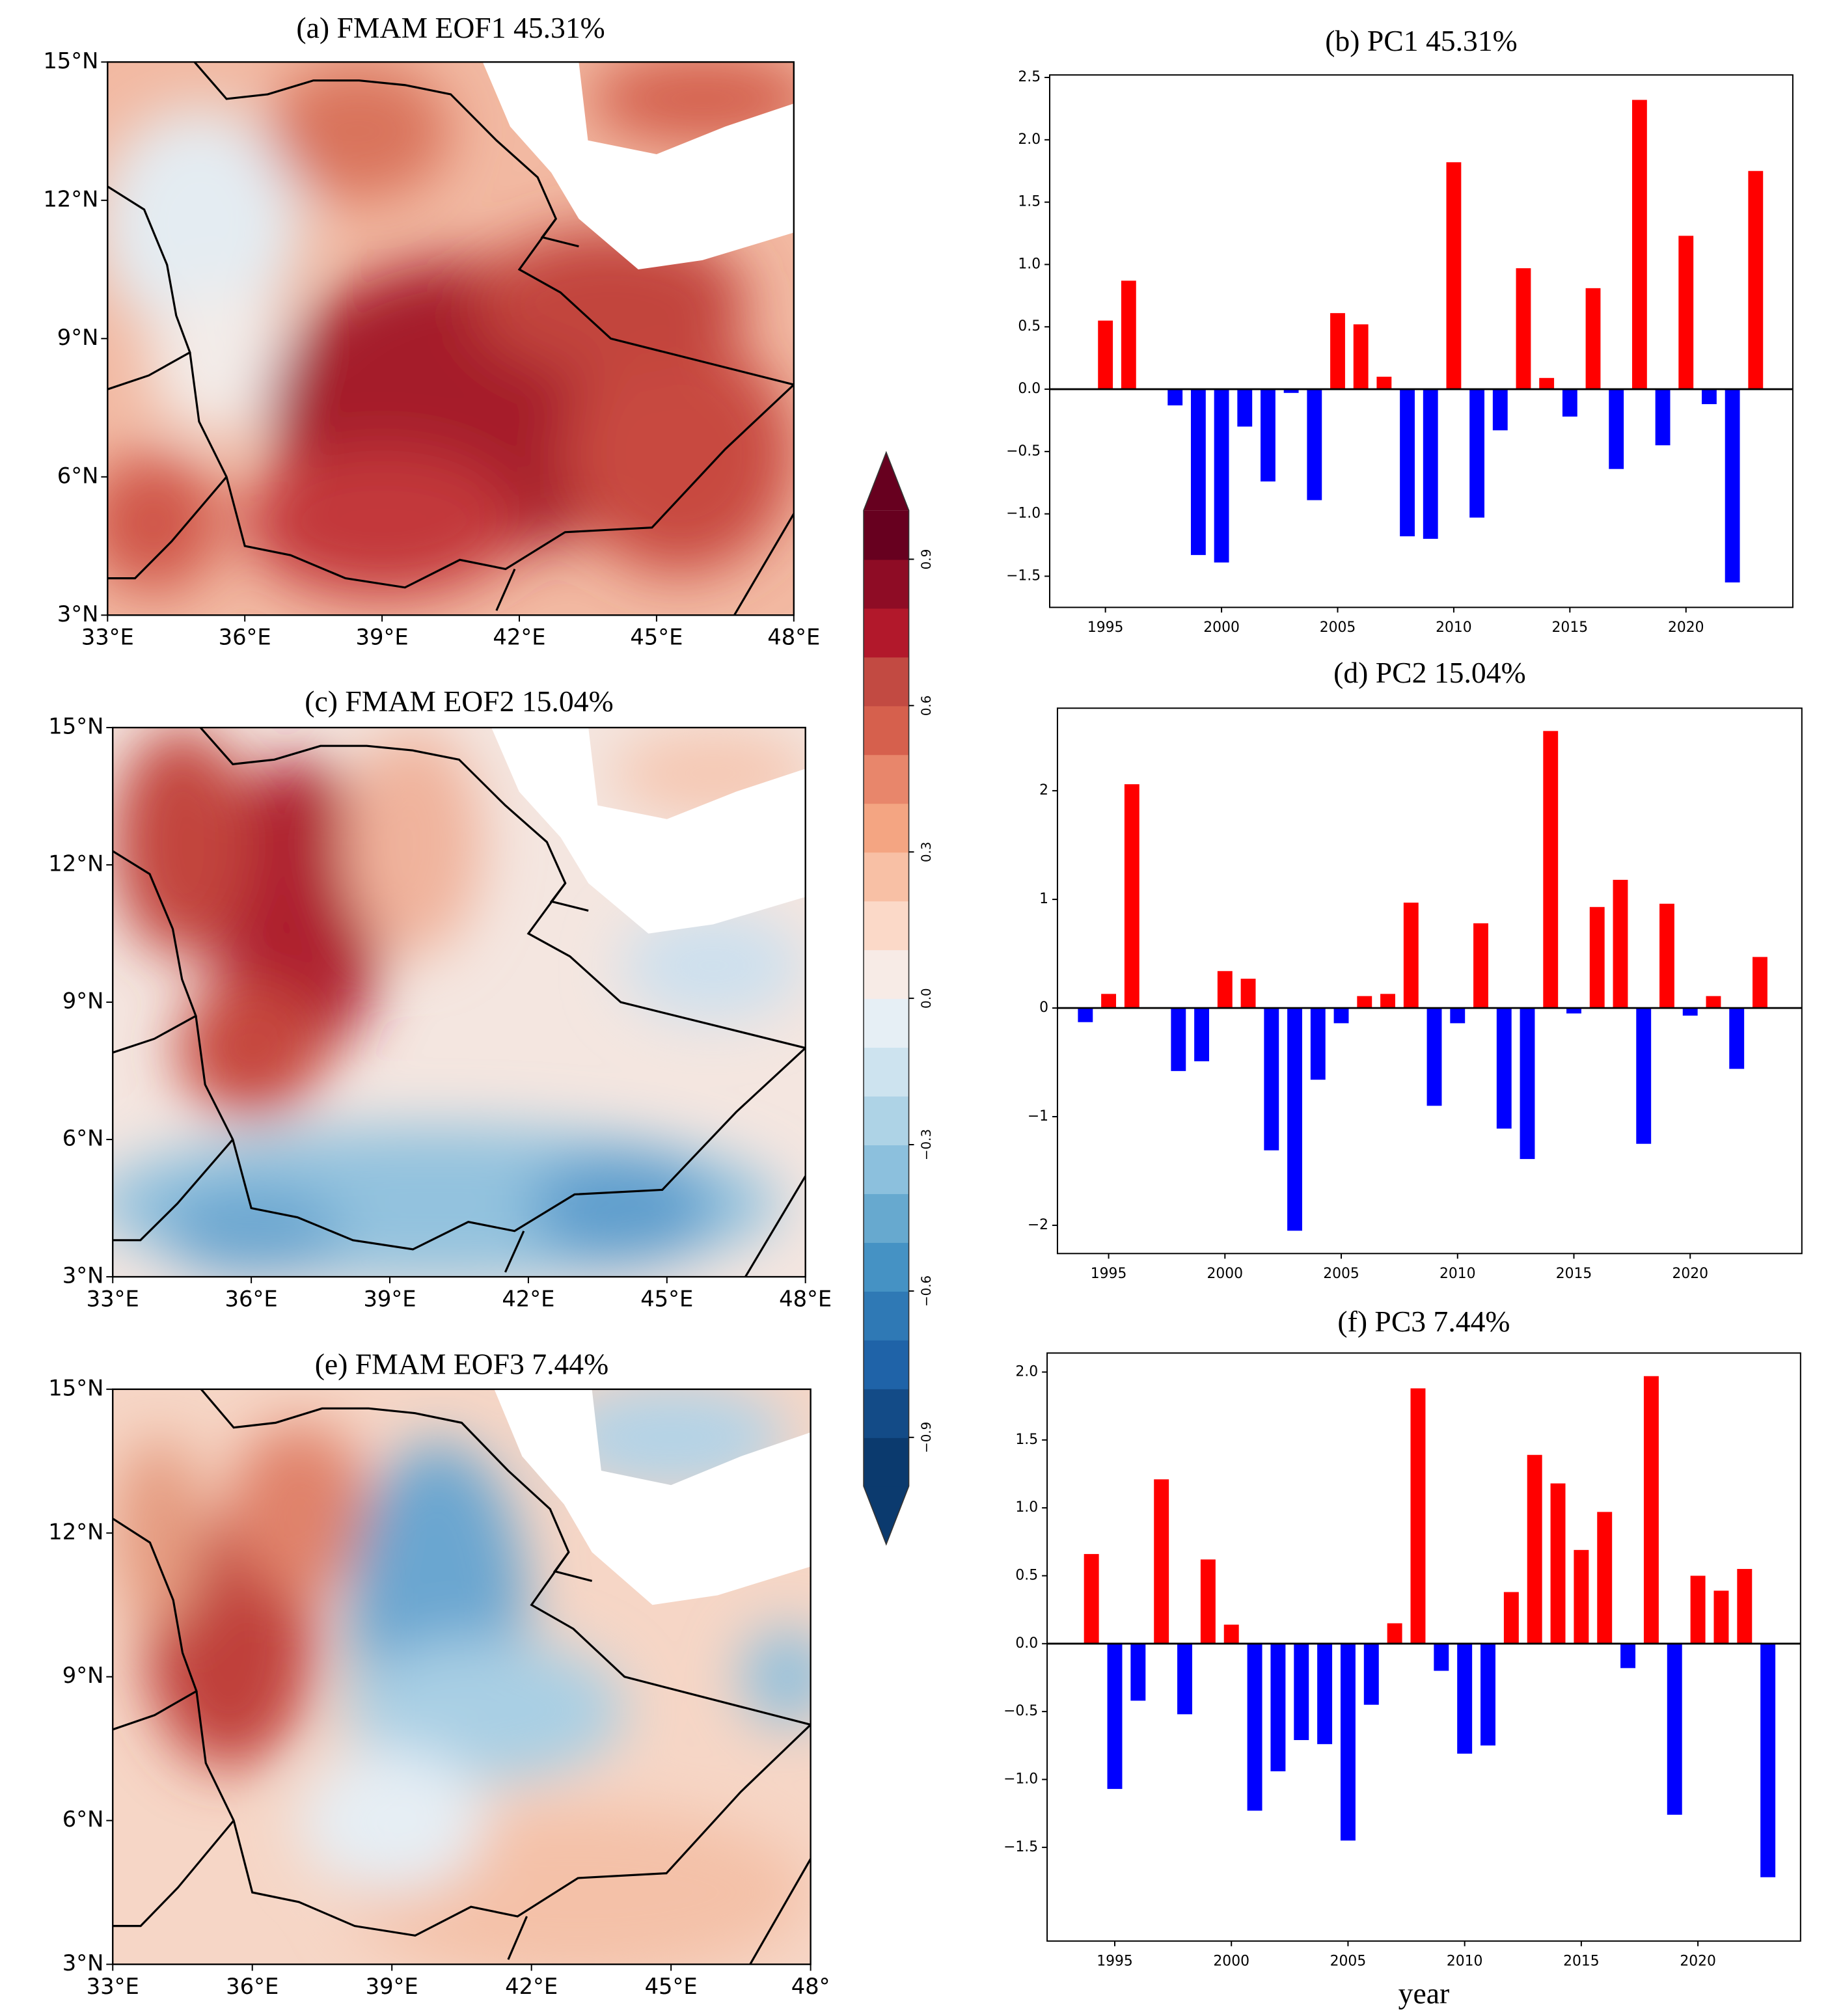 The image size is (1828, 2016). I want to click on y-tick-label: 2, so click(1043, 790).